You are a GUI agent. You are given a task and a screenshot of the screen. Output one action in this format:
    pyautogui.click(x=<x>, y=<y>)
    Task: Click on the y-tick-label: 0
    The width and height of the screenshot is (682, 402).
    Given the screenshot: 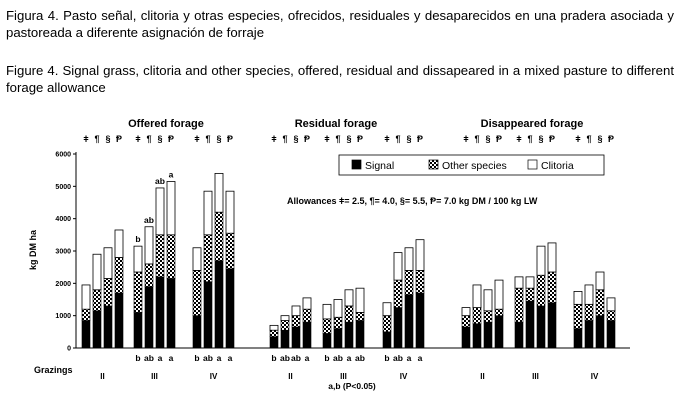 What is the action you would take?
    pyautogui.click(x=69, y=349)
    